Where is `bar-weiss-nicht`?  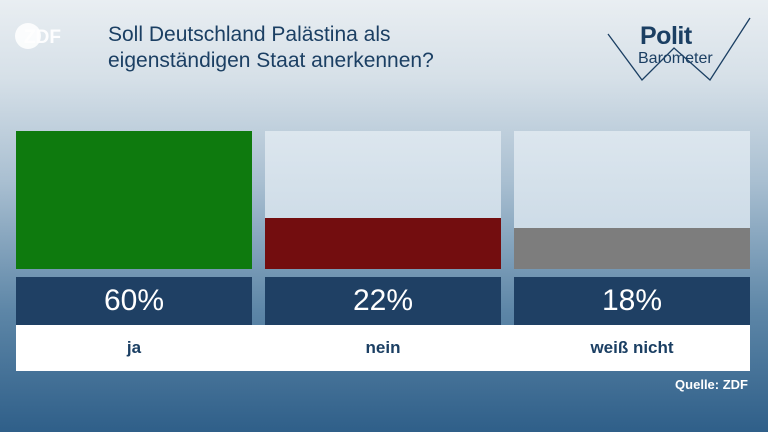
bar-weiss-nicht is located at coordinates (632, 248).